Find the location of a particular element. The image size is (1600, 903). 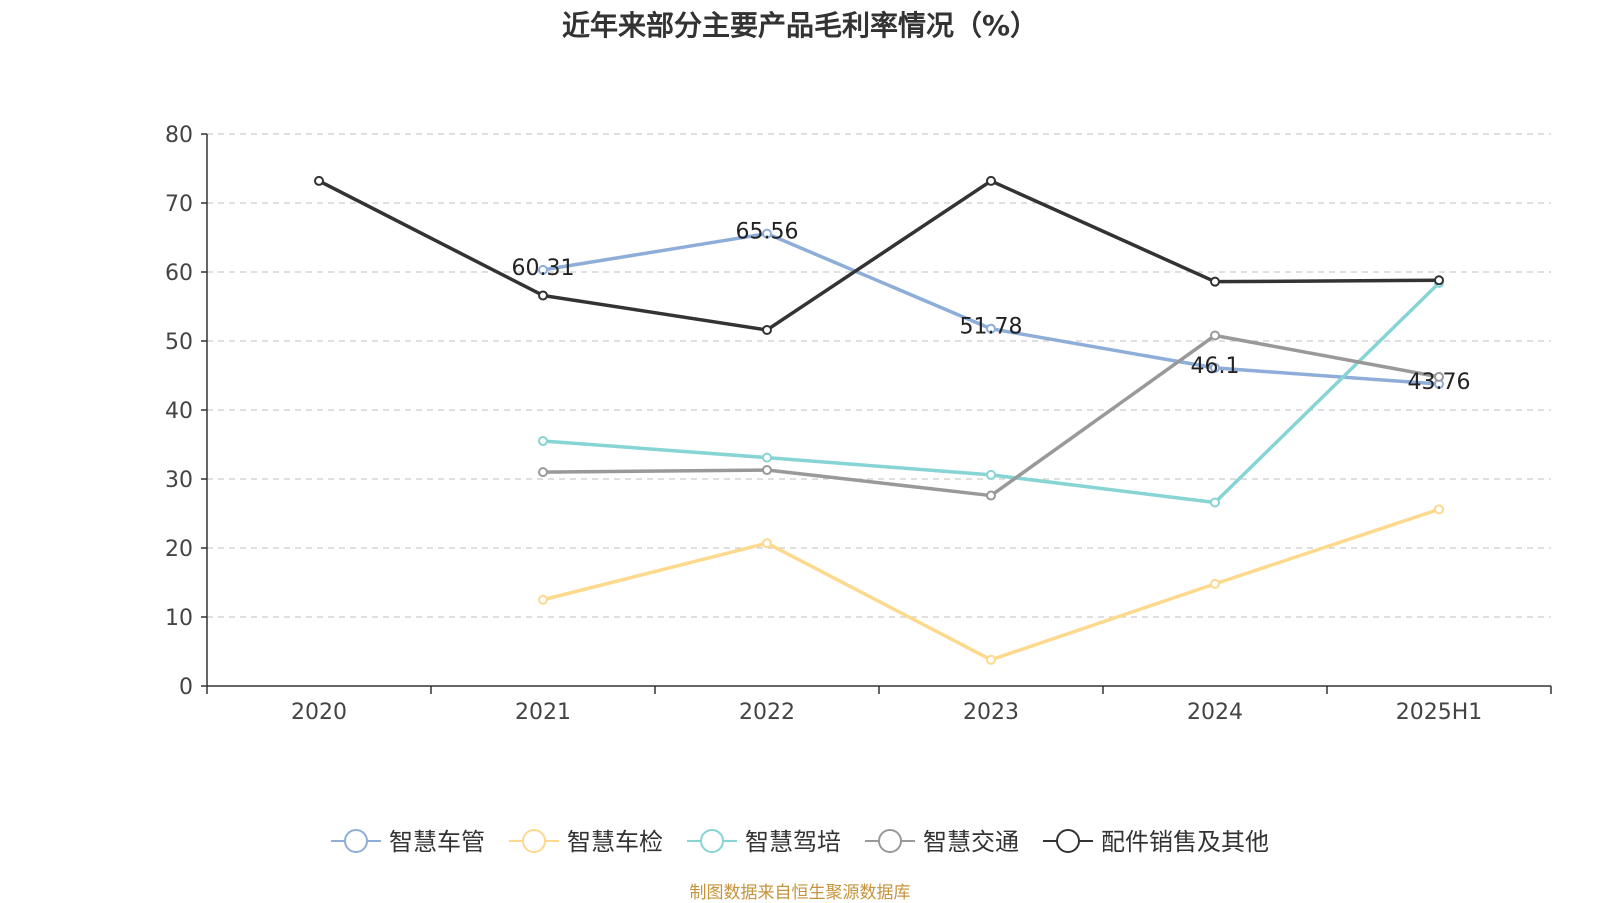

legend-label: 智慧驾培 is located at coordinates (793, 842).